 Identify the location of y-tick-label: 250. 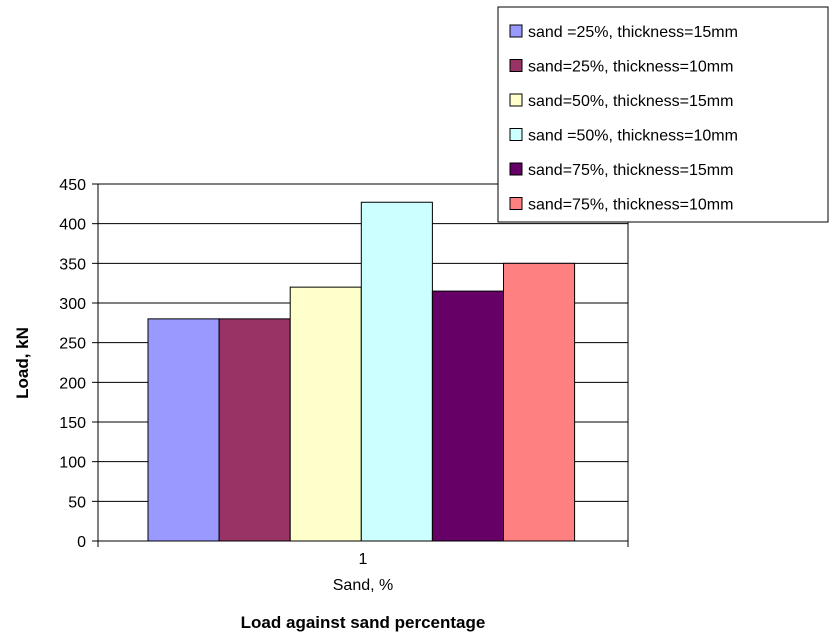
(72, 344).